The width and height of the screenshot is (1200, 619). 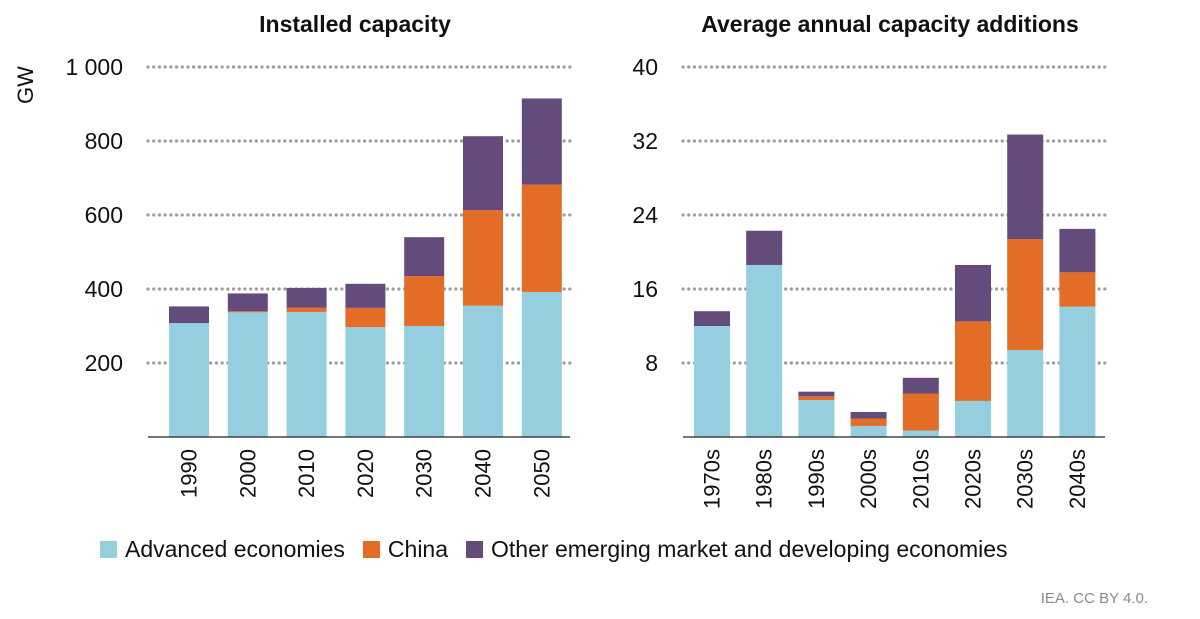 I want to click on x-tick-label-1-7: 2040s, so click(x=1077, y=479).